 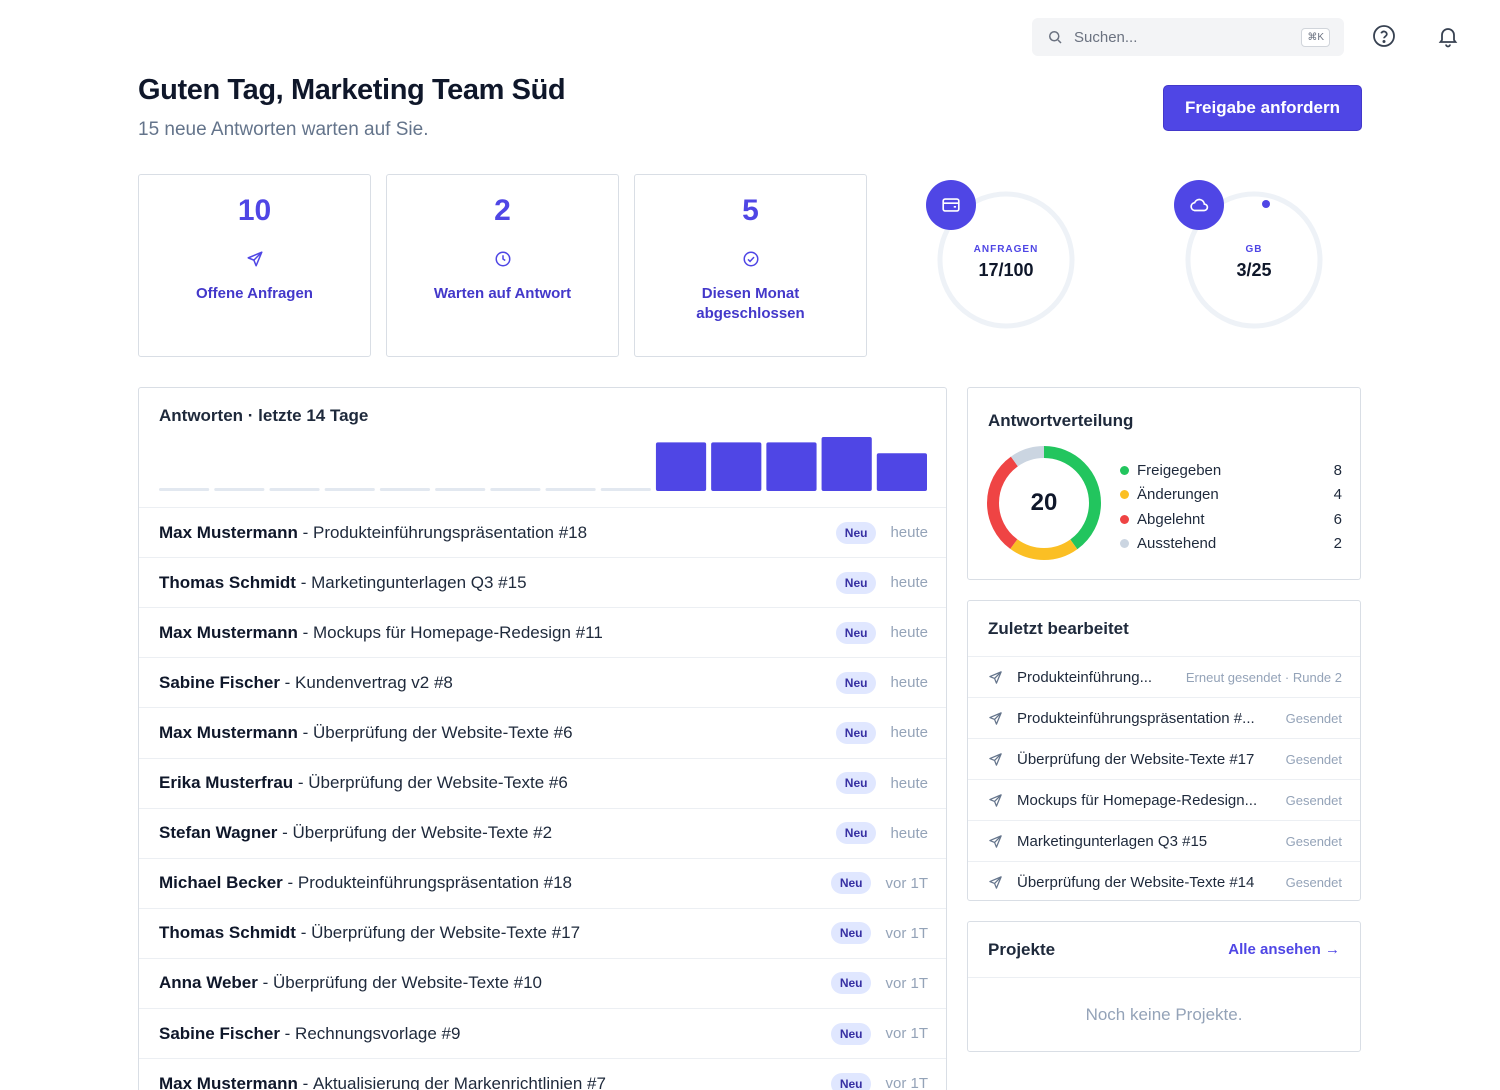 I want to click on legend-item: Abgelehnt 6, so click(x=1231, y=519).